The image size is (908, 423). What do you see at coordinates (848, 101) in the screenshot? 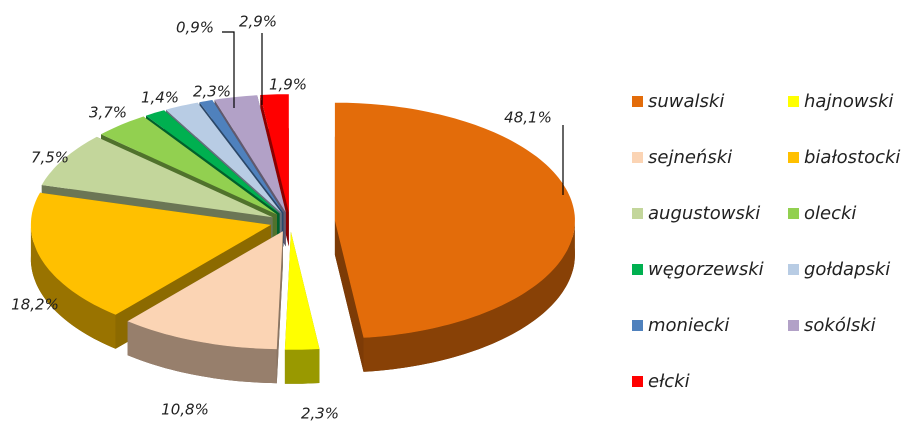
I see `legend-label: hajnowski` at bounding box center [848, 101].